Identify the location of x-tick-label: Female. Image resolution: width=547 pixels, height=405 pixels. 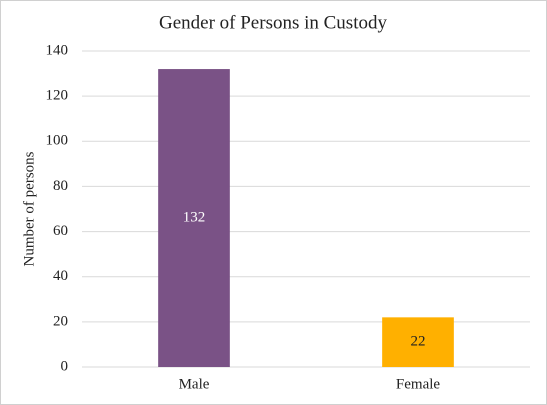
(418, 384).